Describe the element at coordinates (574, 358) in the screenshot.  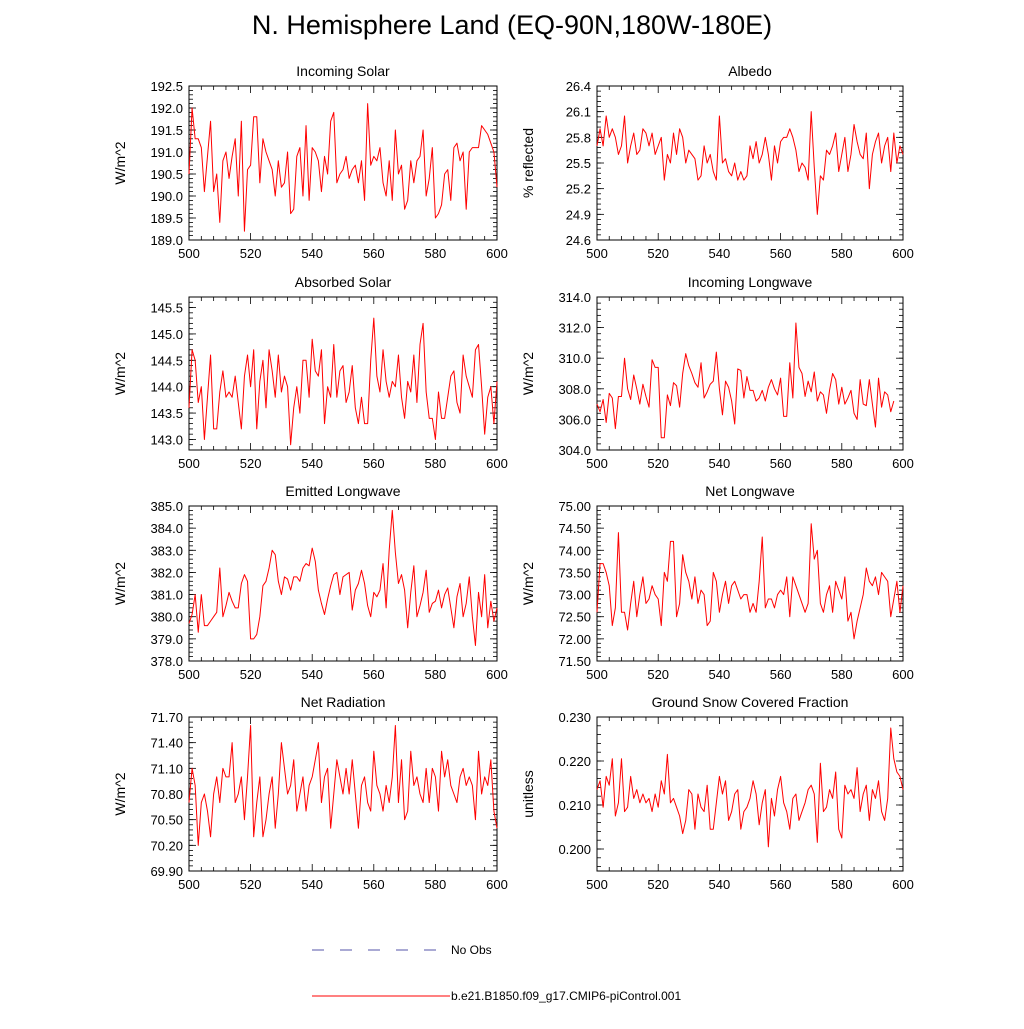
I see `y-tick-label: 310.0` at that location.